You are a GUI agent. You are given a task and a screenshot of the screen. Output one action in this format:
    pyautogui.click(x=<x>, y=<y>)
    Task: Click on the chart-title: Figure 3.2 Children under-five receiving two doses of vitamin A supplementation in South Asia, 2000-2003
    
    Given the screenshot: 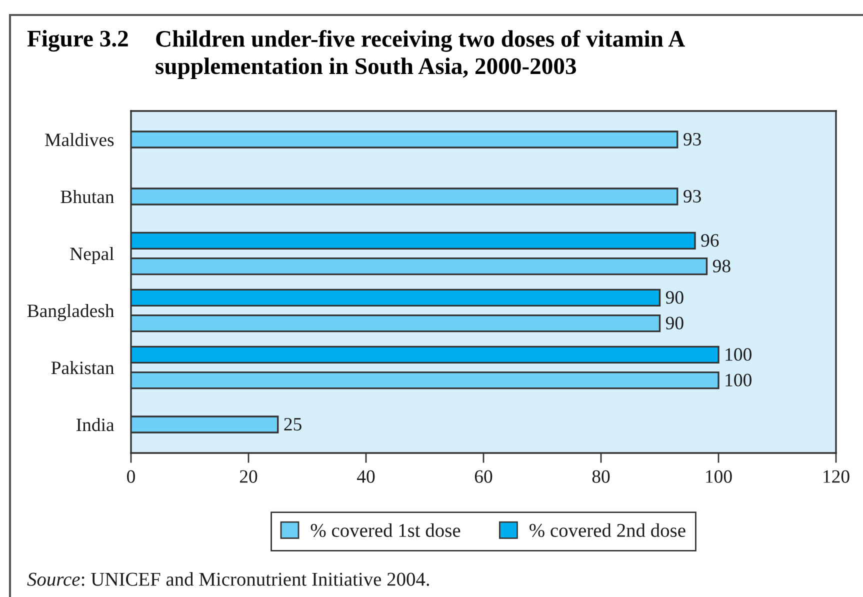 What is the action you would take?
    pyautogui.click(x=356, y=54)
    